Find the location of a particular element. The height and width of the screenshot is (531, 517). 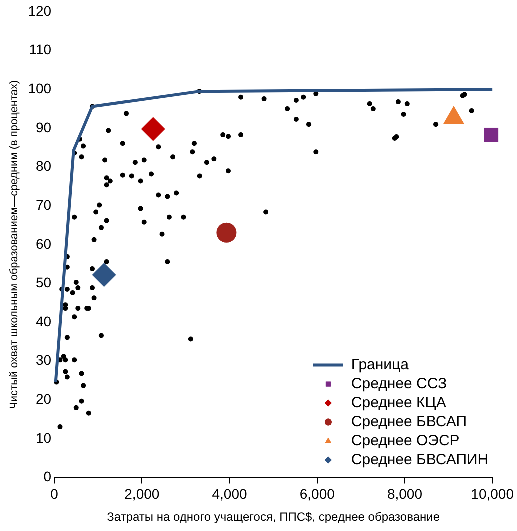

y-tick-label: 90 is located at coordinates (44, 127).